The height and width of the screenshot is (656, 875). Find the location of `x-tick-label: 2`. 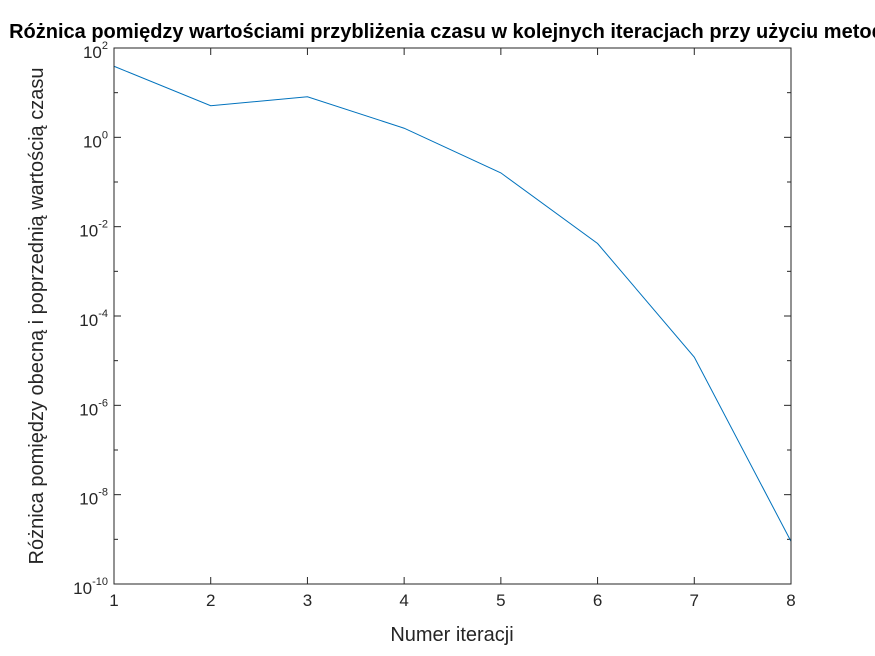

x-tick-label: 2 is located at coordinates (210, 600).